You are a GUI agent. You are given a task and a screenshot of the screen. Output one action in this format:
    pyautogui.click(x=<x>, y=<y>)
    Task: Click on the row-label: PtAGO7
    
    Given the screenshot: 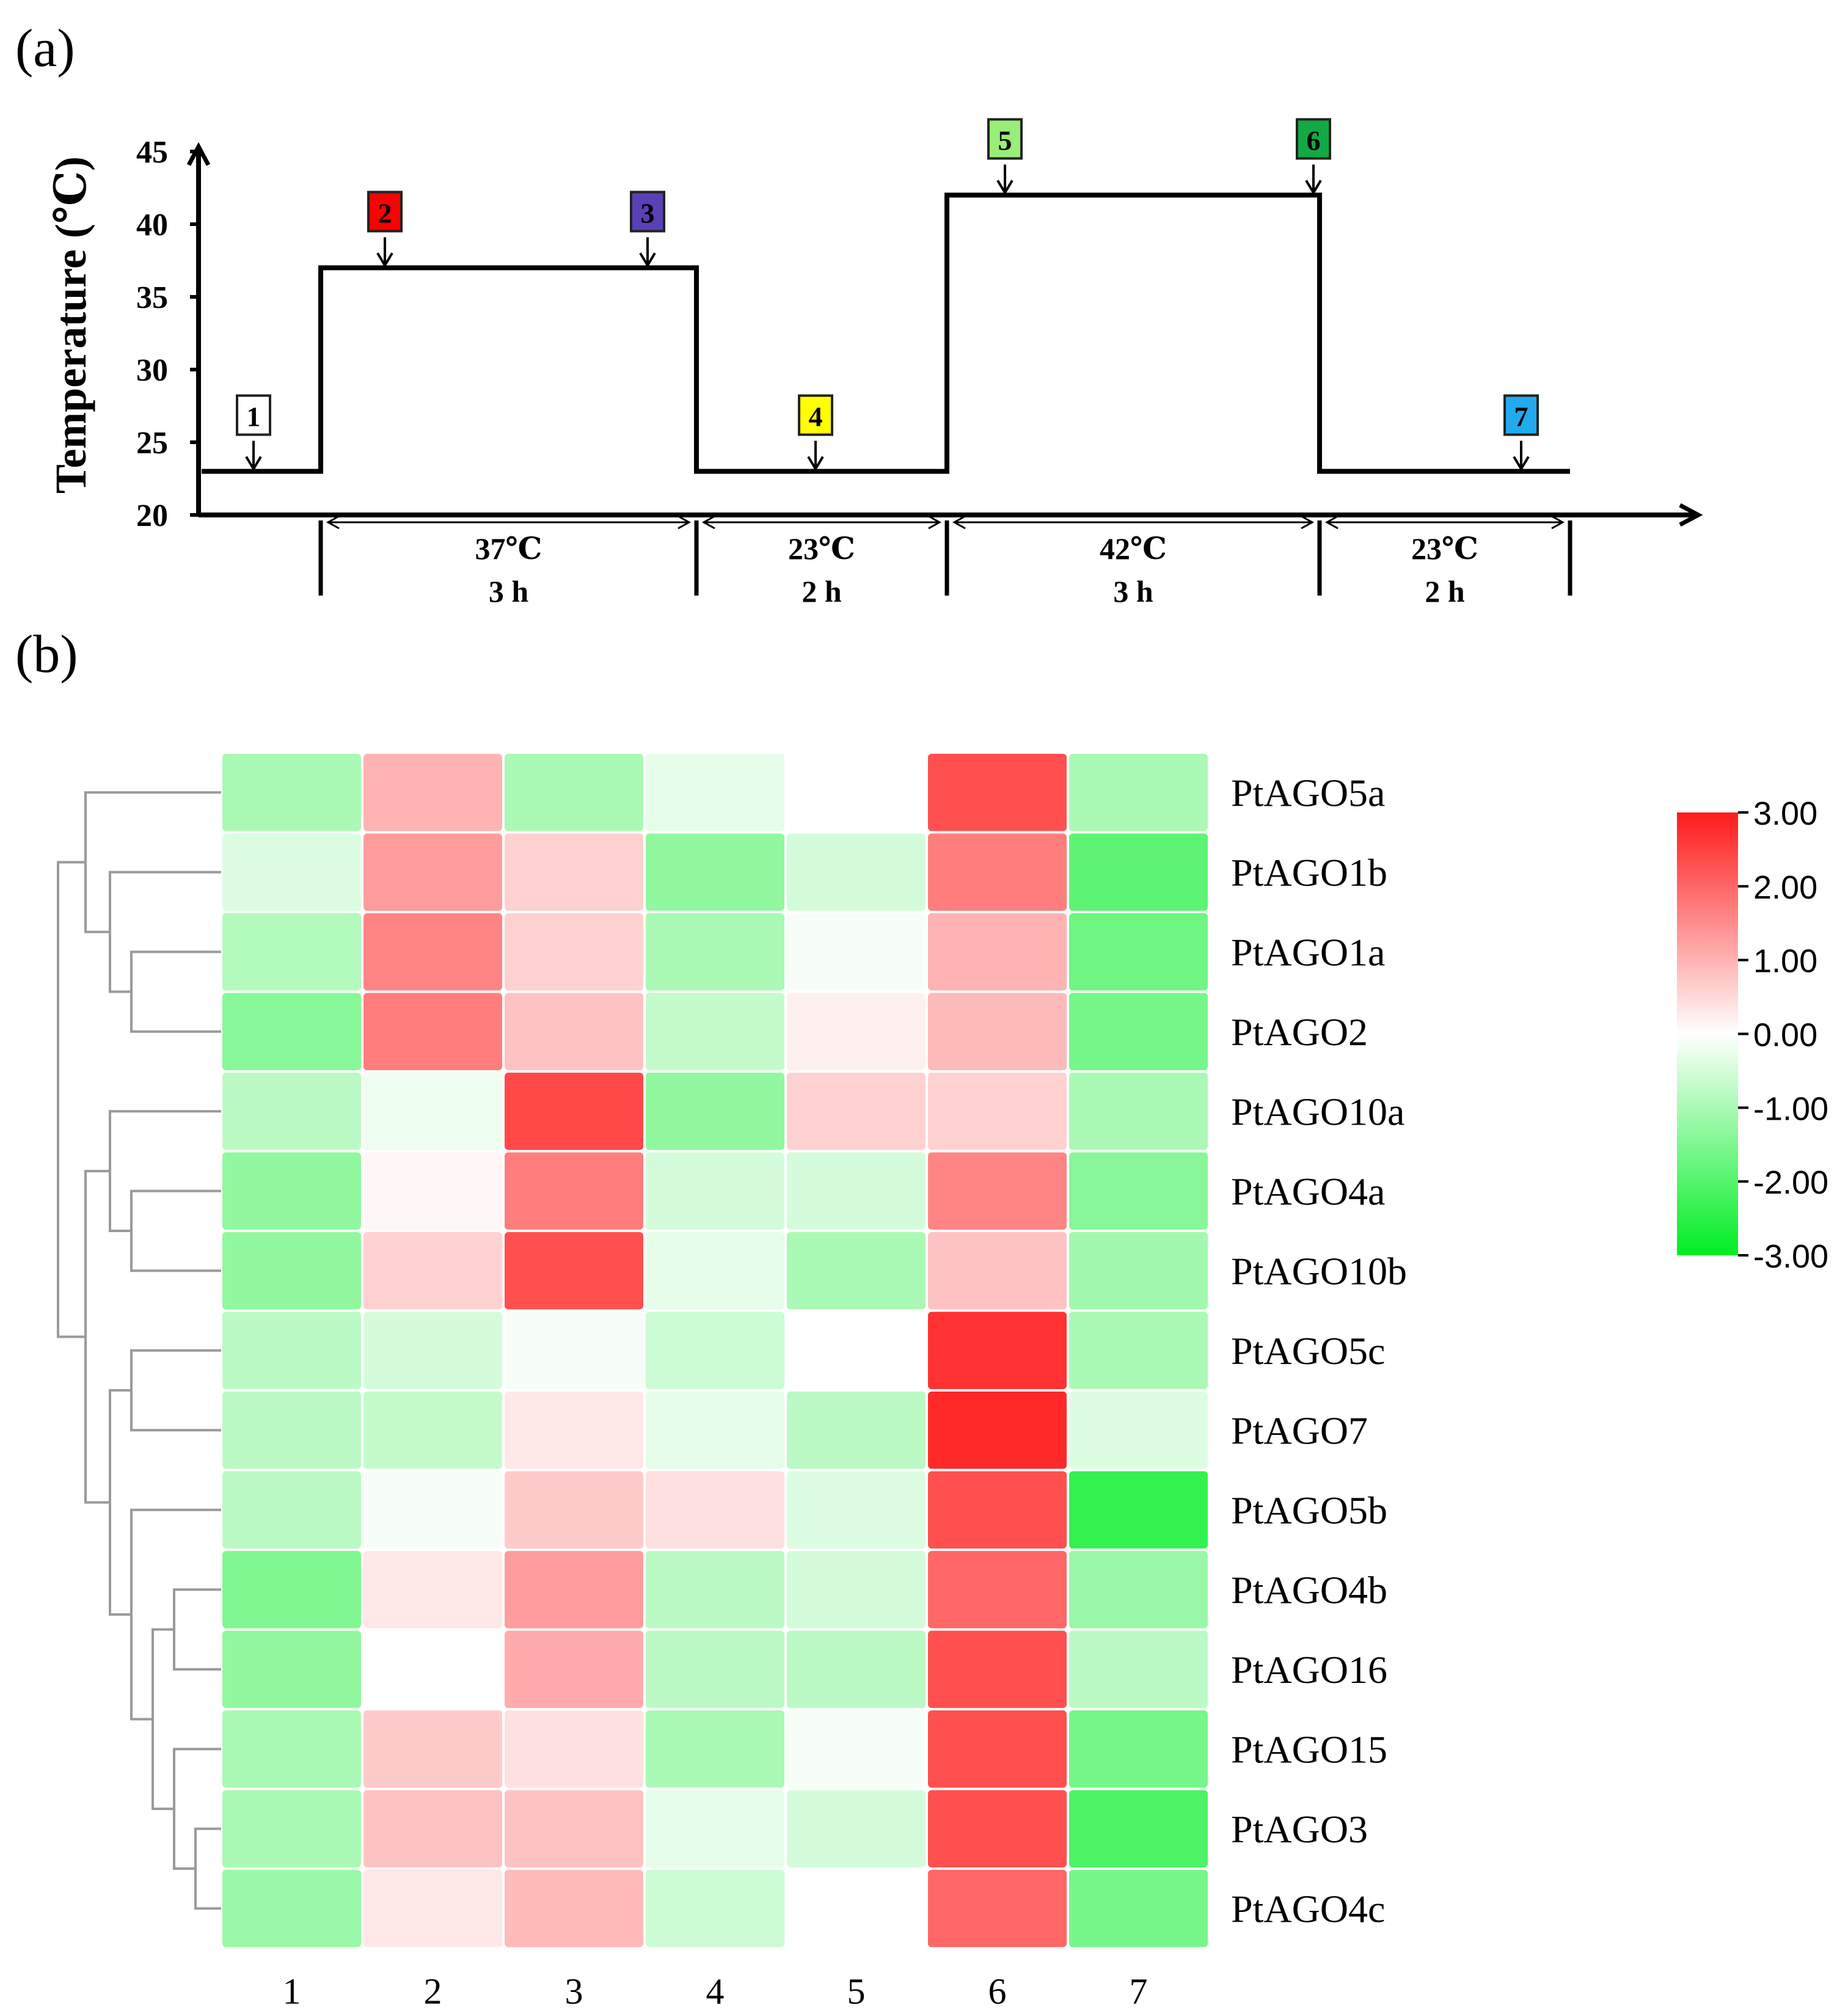 What is the action you would take?
    pyautogui.click(x=1299, y=1431)
    